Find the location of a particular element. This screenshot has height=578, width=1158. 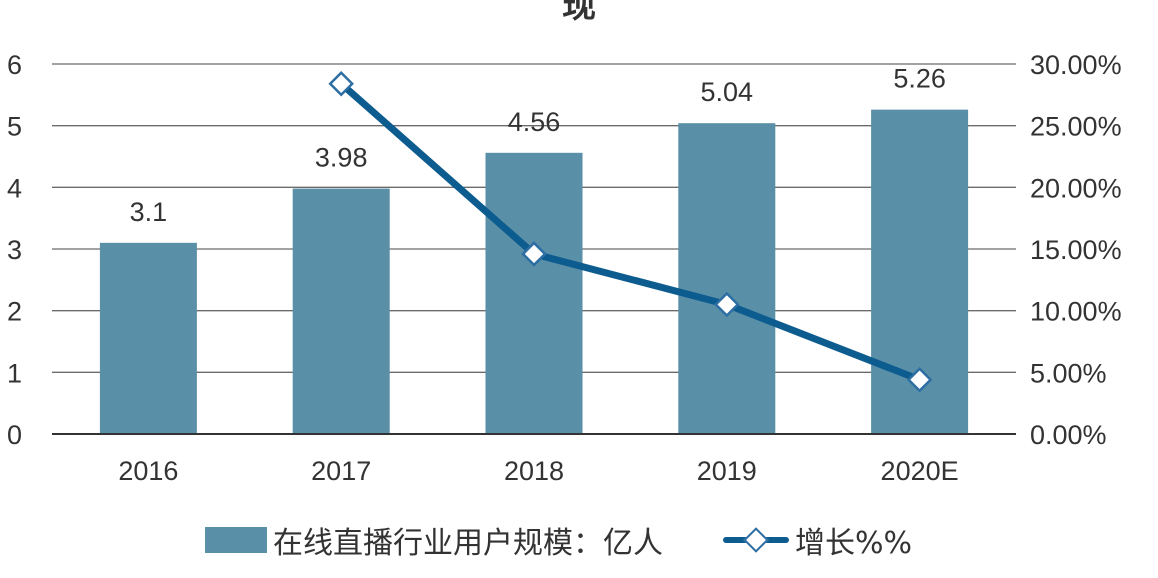

x-tick-label: 2020E is located at coordinates (920, 471).